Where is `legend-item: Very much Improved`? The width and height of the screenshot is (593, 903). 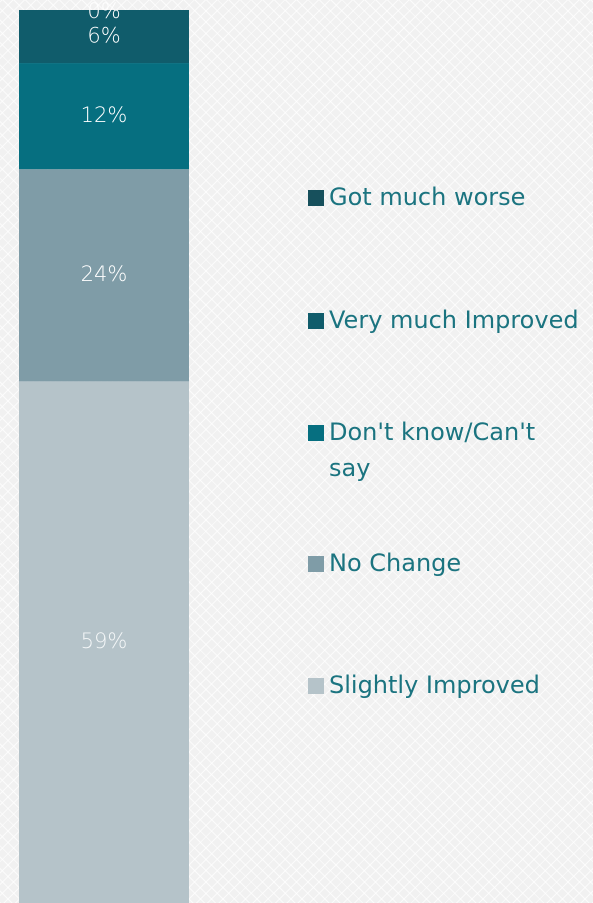 legend-item: Very much Improved is located at coordinates (450, 320).